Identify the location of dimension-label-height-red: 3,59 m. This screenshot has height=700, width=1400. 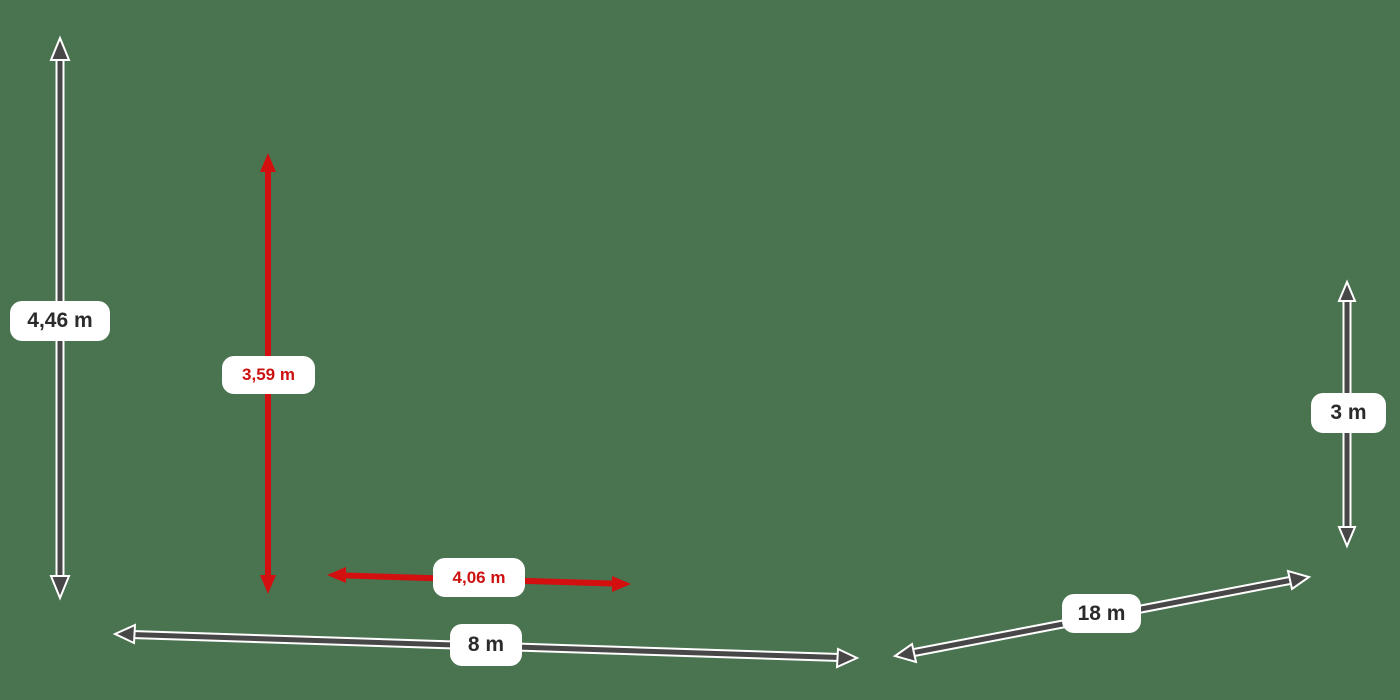
(268, 375).